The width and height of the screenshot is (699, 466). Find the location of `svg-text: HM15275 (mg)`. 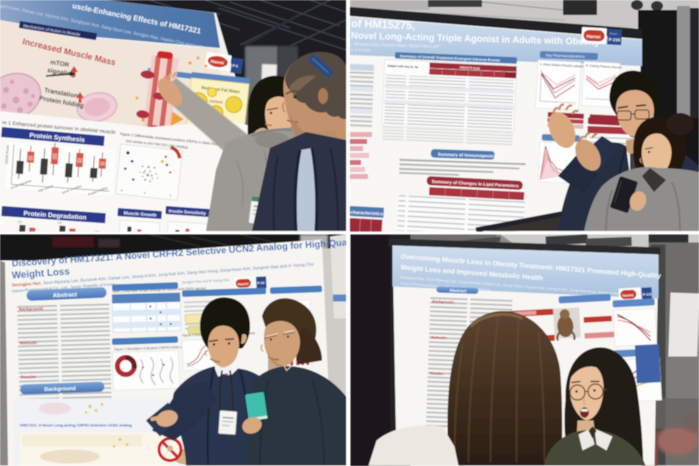

svg-text: HM15275 (mg) is located at coordinates (469, 67).